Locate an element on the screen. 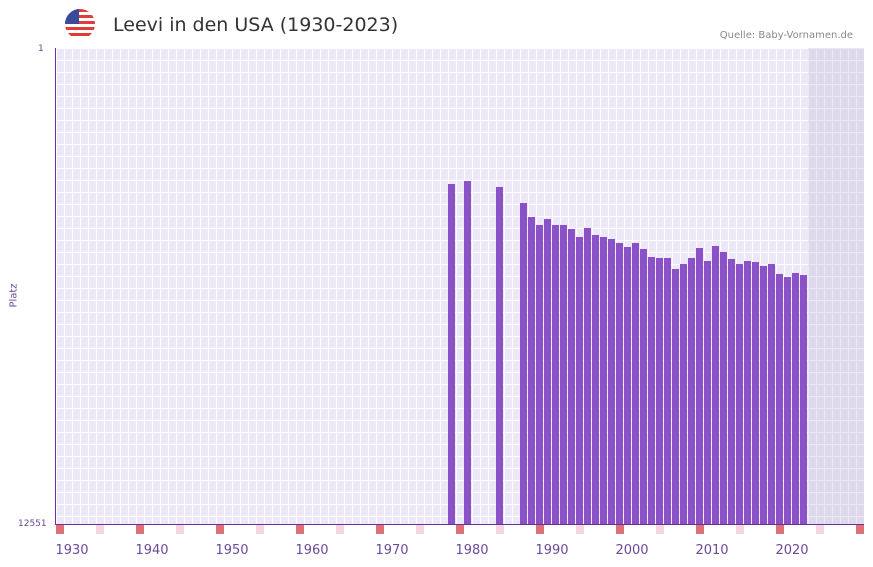 The height and width of the screenshot is (567, 873). y-axis is located at coordinates (55, 286).